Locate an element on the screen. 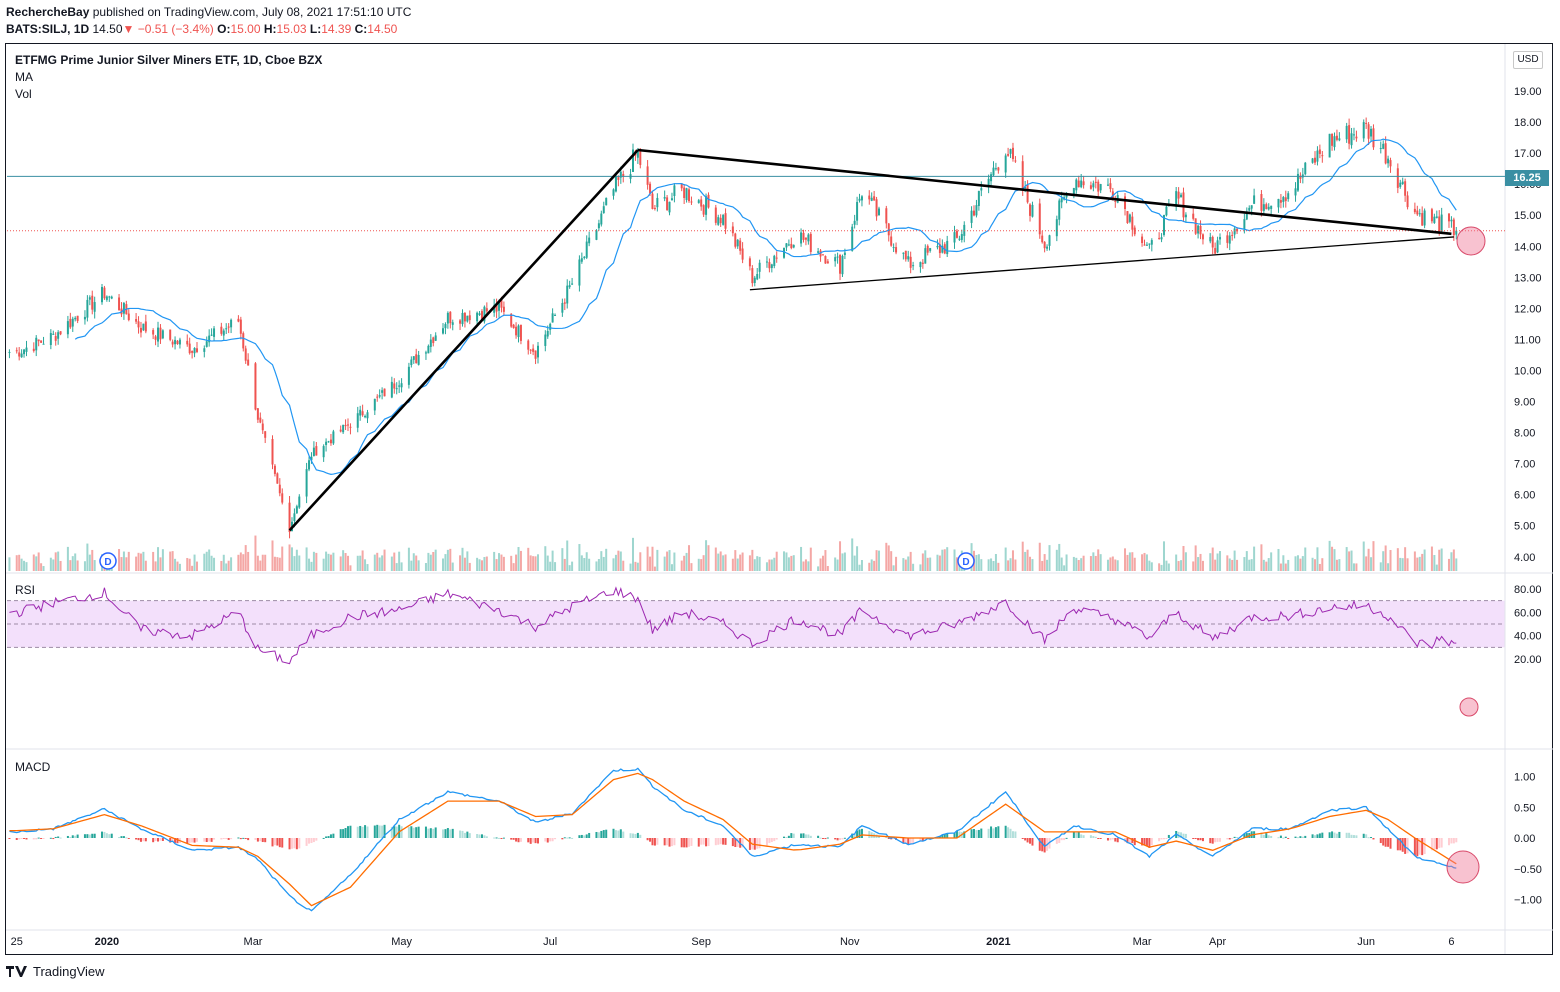 The image size is (1560, 992). macd-tick-label: 0.00 is located at coordinates (1524, 839).